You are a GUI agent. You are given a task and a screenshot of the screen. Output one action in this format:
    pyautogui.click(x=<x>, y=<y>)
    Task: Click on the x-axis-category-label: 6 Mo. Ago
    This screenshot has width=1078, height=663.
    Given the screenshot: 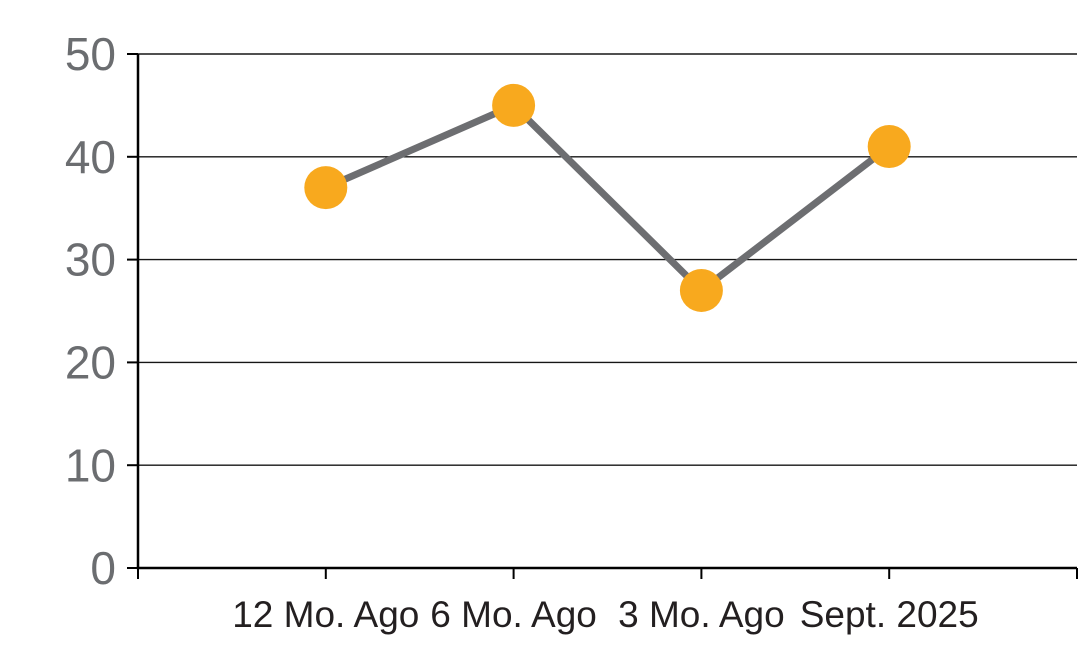 What is the action you would take?
    pyautogui.click(x=513, y=614)
    